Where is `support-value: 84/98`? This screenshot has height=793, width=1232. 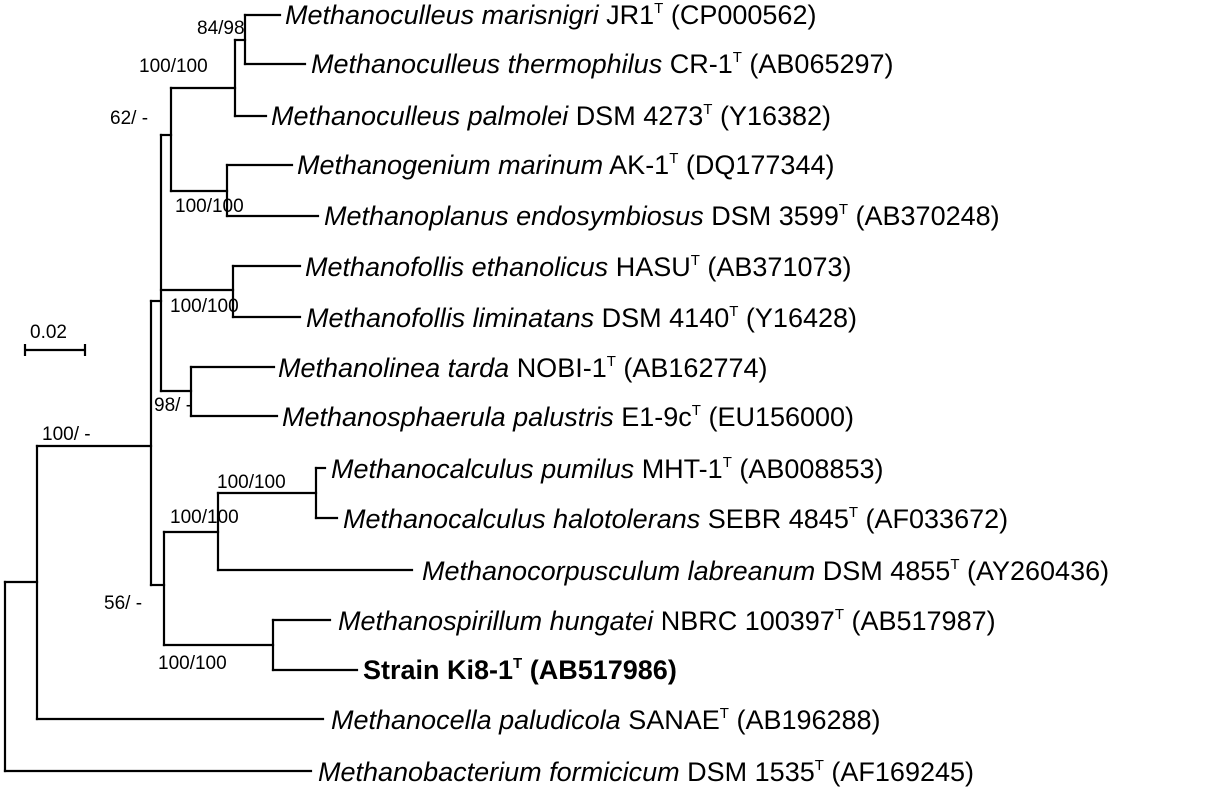 support-value: 84/98 is located at coordinates (221, 28).